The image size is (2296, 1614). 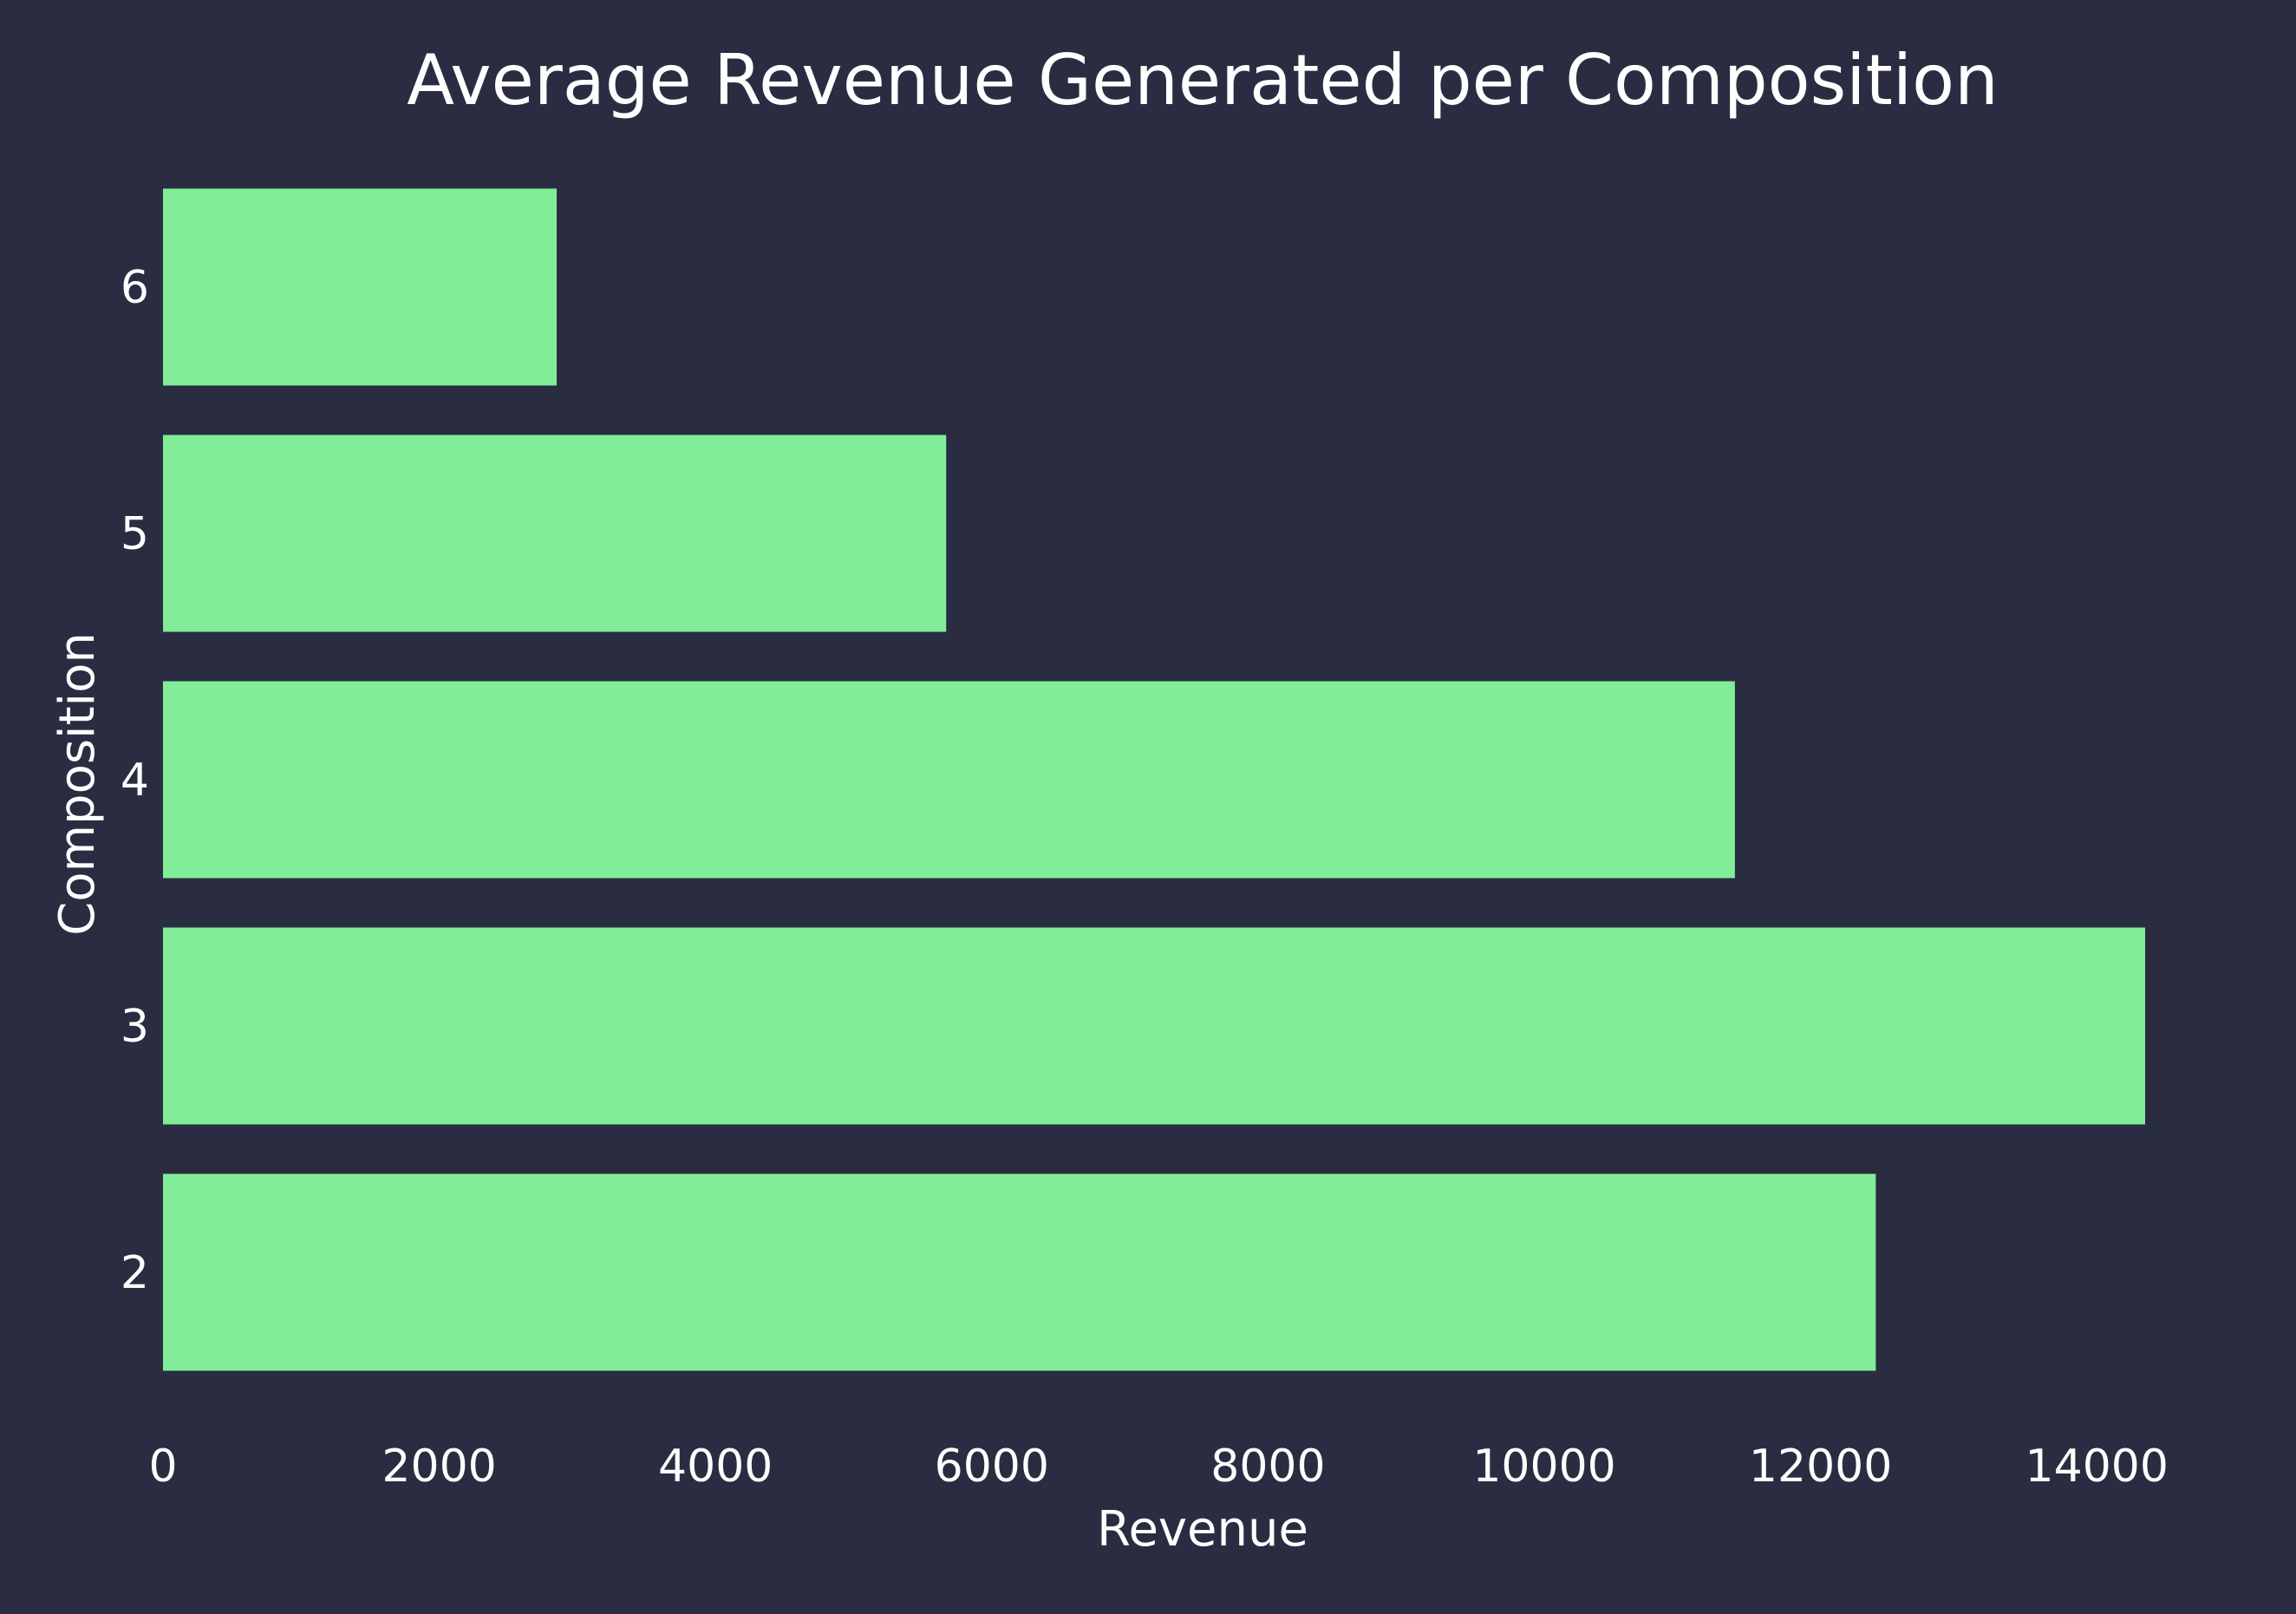 I want to click on y-tick-label: 3, so click(x=135, y=1027).